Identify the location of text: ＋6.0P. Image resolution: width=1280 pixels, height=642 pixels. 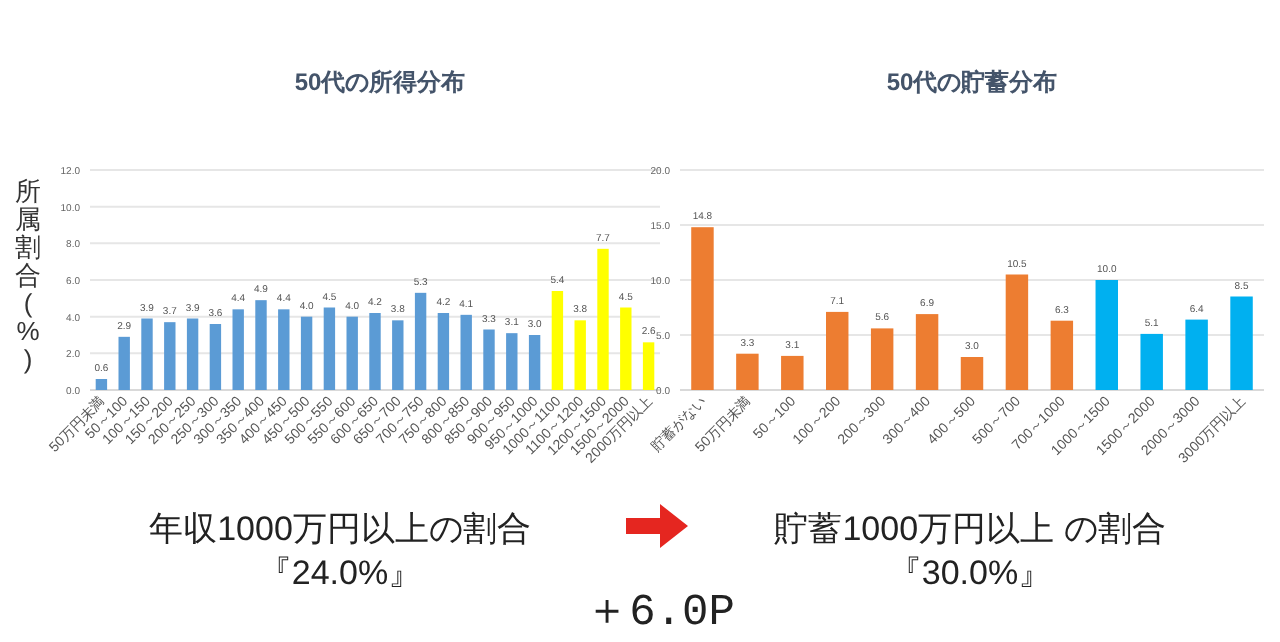
(660, 613).